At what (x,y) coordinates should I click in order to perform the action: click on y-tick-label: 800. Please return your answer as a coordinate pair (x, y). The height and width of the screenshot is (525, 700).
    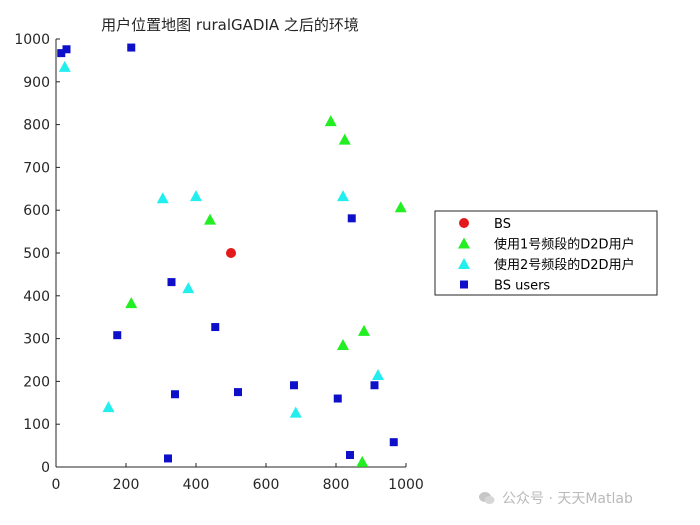
    Looking at the image, I should click on (36, 126).